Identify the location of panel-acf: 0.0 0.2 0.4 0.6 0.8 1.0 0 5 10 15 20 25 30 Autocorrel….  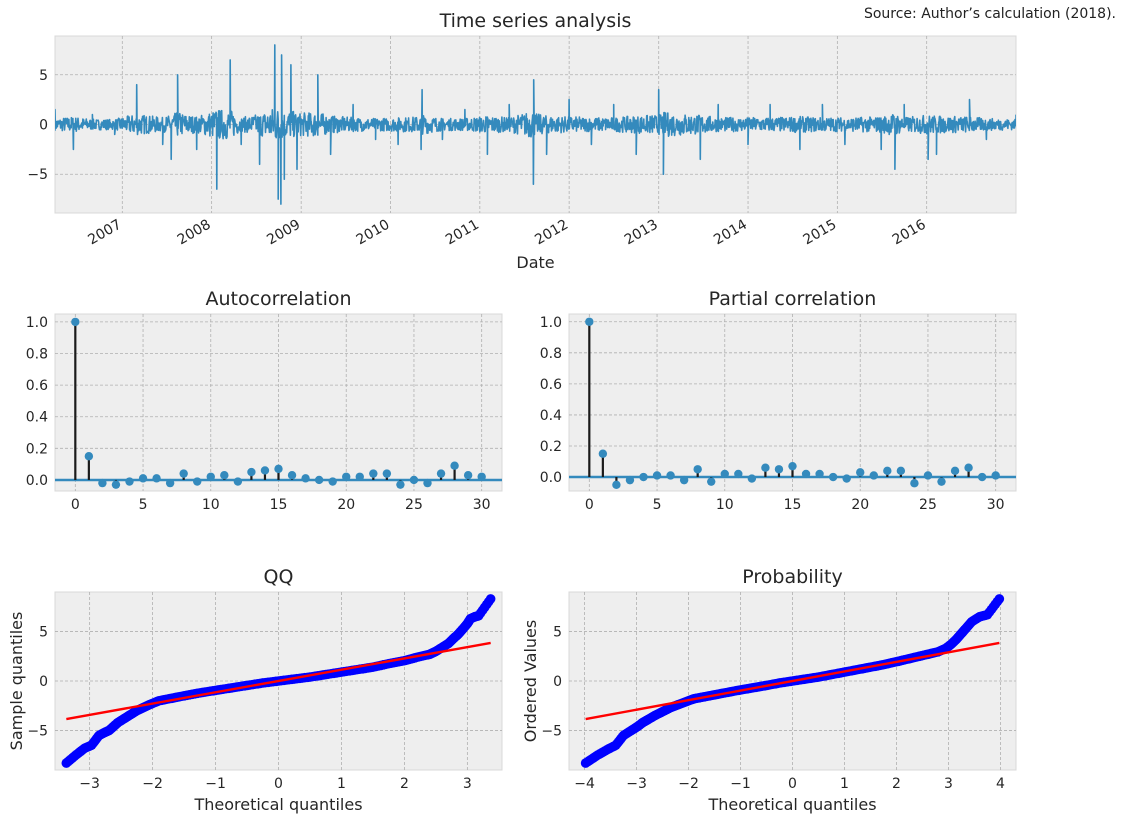
(264, 400).